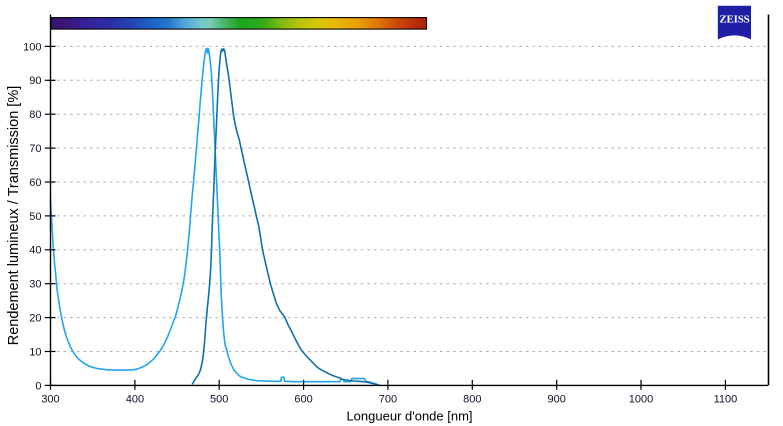  What do you see at coordinates (35, 319) in the screenshot?
I see `svg-text: 20` at bounding box center [35, 319].